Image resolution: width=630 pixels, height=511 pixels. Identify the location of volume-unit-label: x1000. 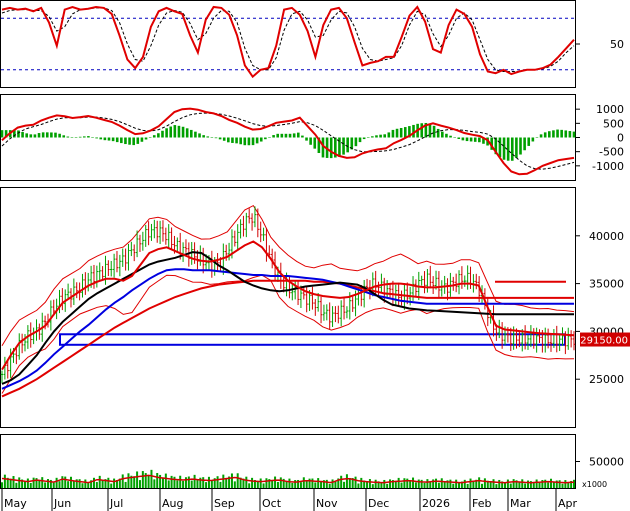
(594, 484).